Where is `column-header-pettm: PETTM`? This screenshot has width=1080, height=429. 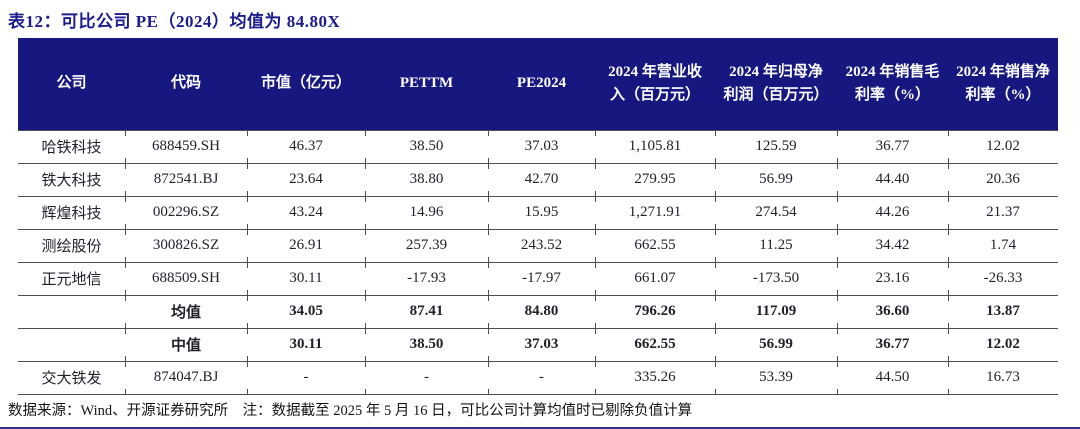 column-header-pettm: PETTM is located at coordinates (426, 84).